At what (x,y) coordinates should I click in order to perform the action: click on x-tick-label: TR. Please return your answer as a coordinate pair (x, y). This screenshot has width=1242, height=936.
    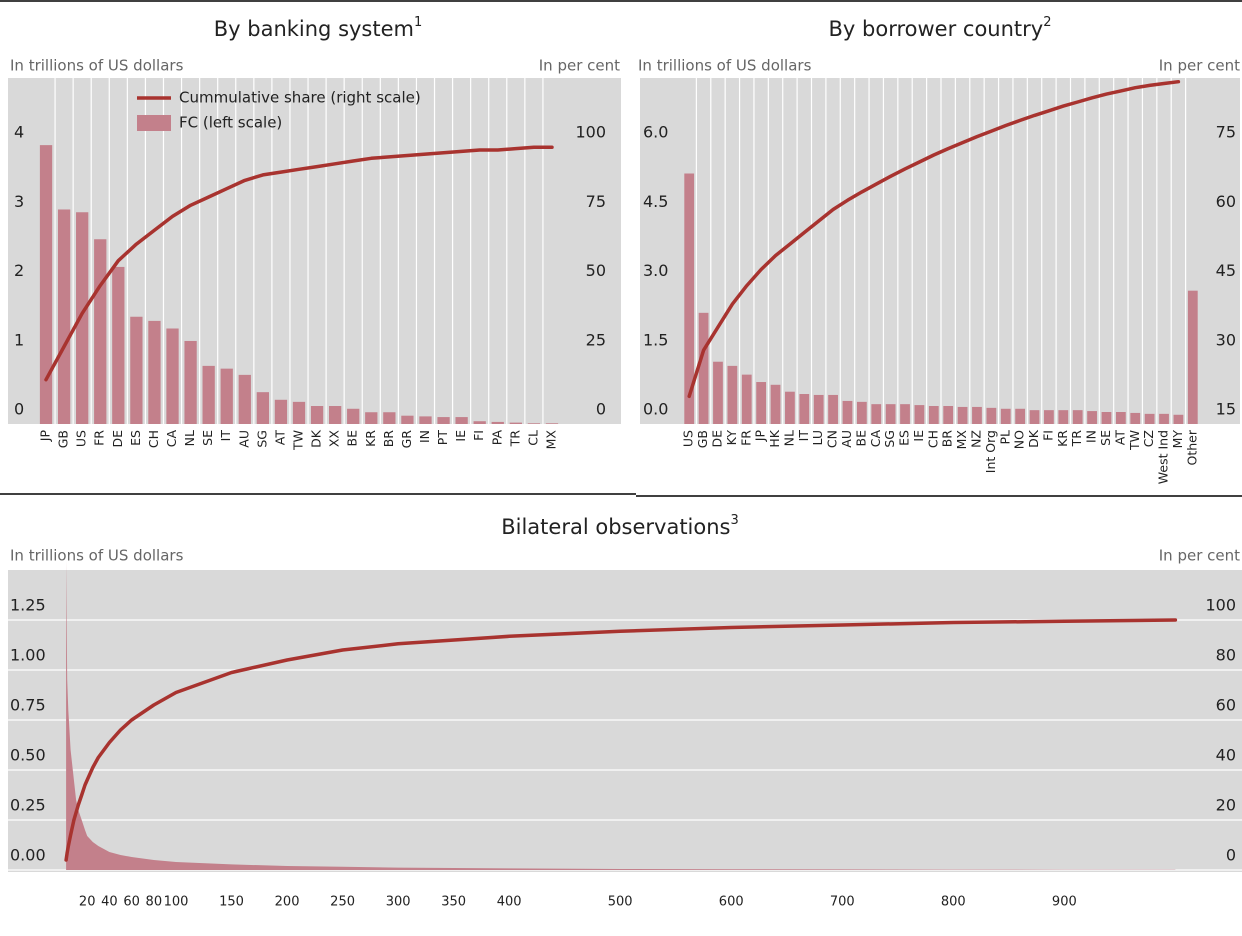
    Looking at the image, I should click on (1076, 439).